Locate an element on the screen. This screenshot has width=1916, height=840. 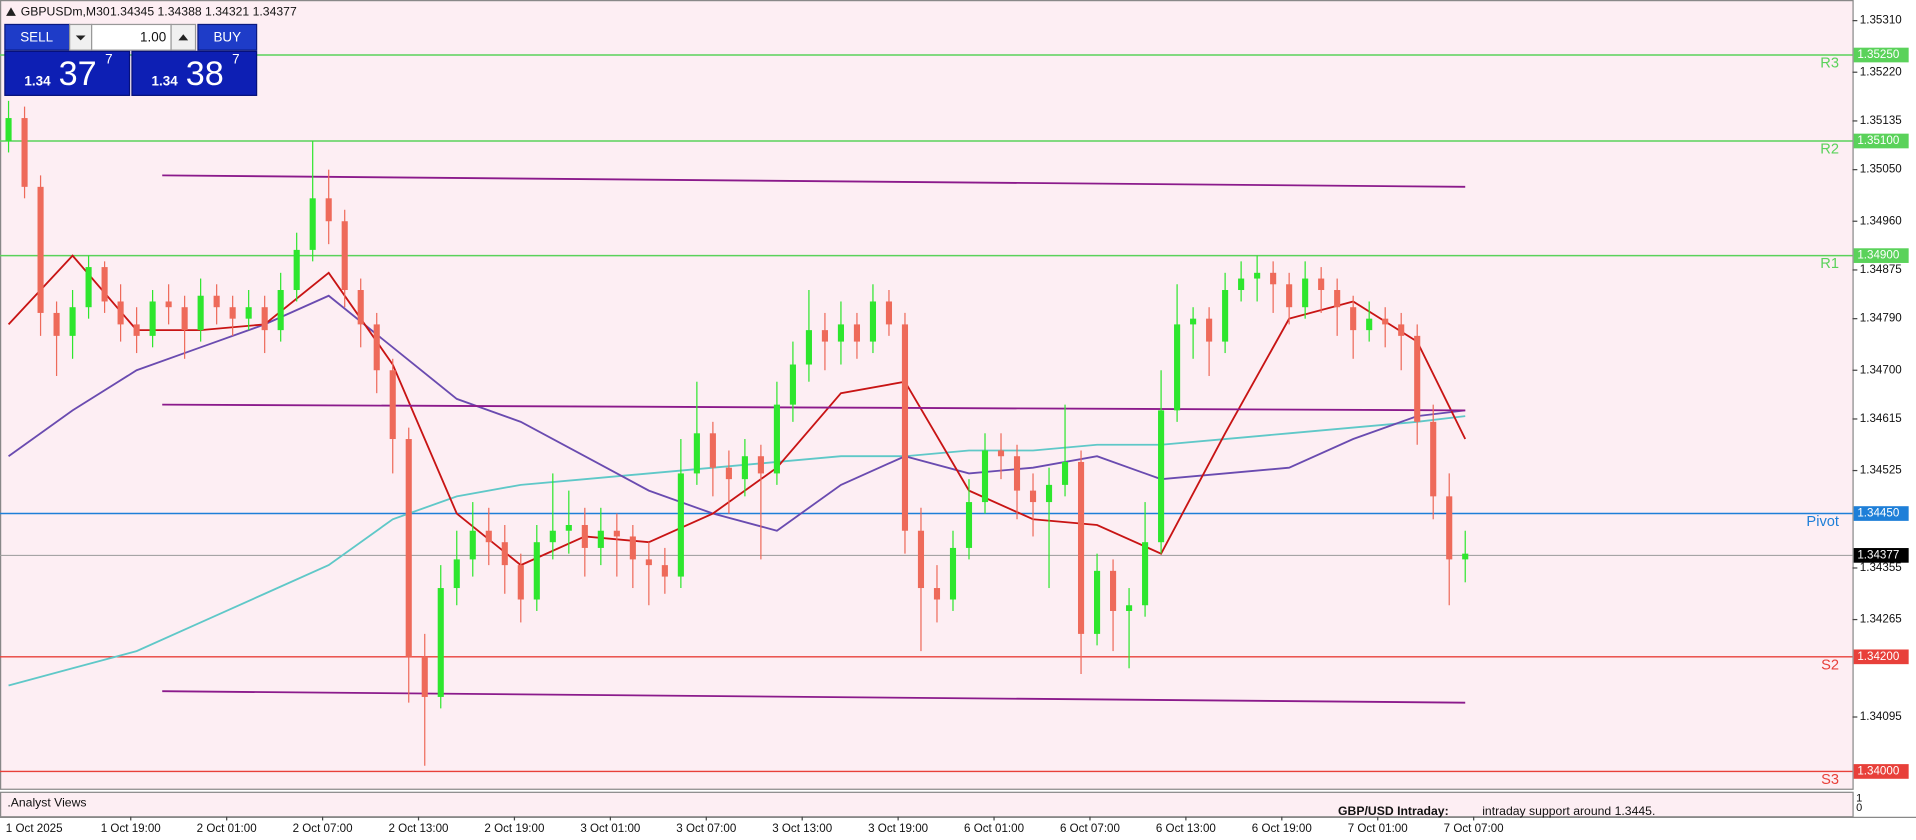
buy-price-pips: 38 is located at coordinates (205, 74).